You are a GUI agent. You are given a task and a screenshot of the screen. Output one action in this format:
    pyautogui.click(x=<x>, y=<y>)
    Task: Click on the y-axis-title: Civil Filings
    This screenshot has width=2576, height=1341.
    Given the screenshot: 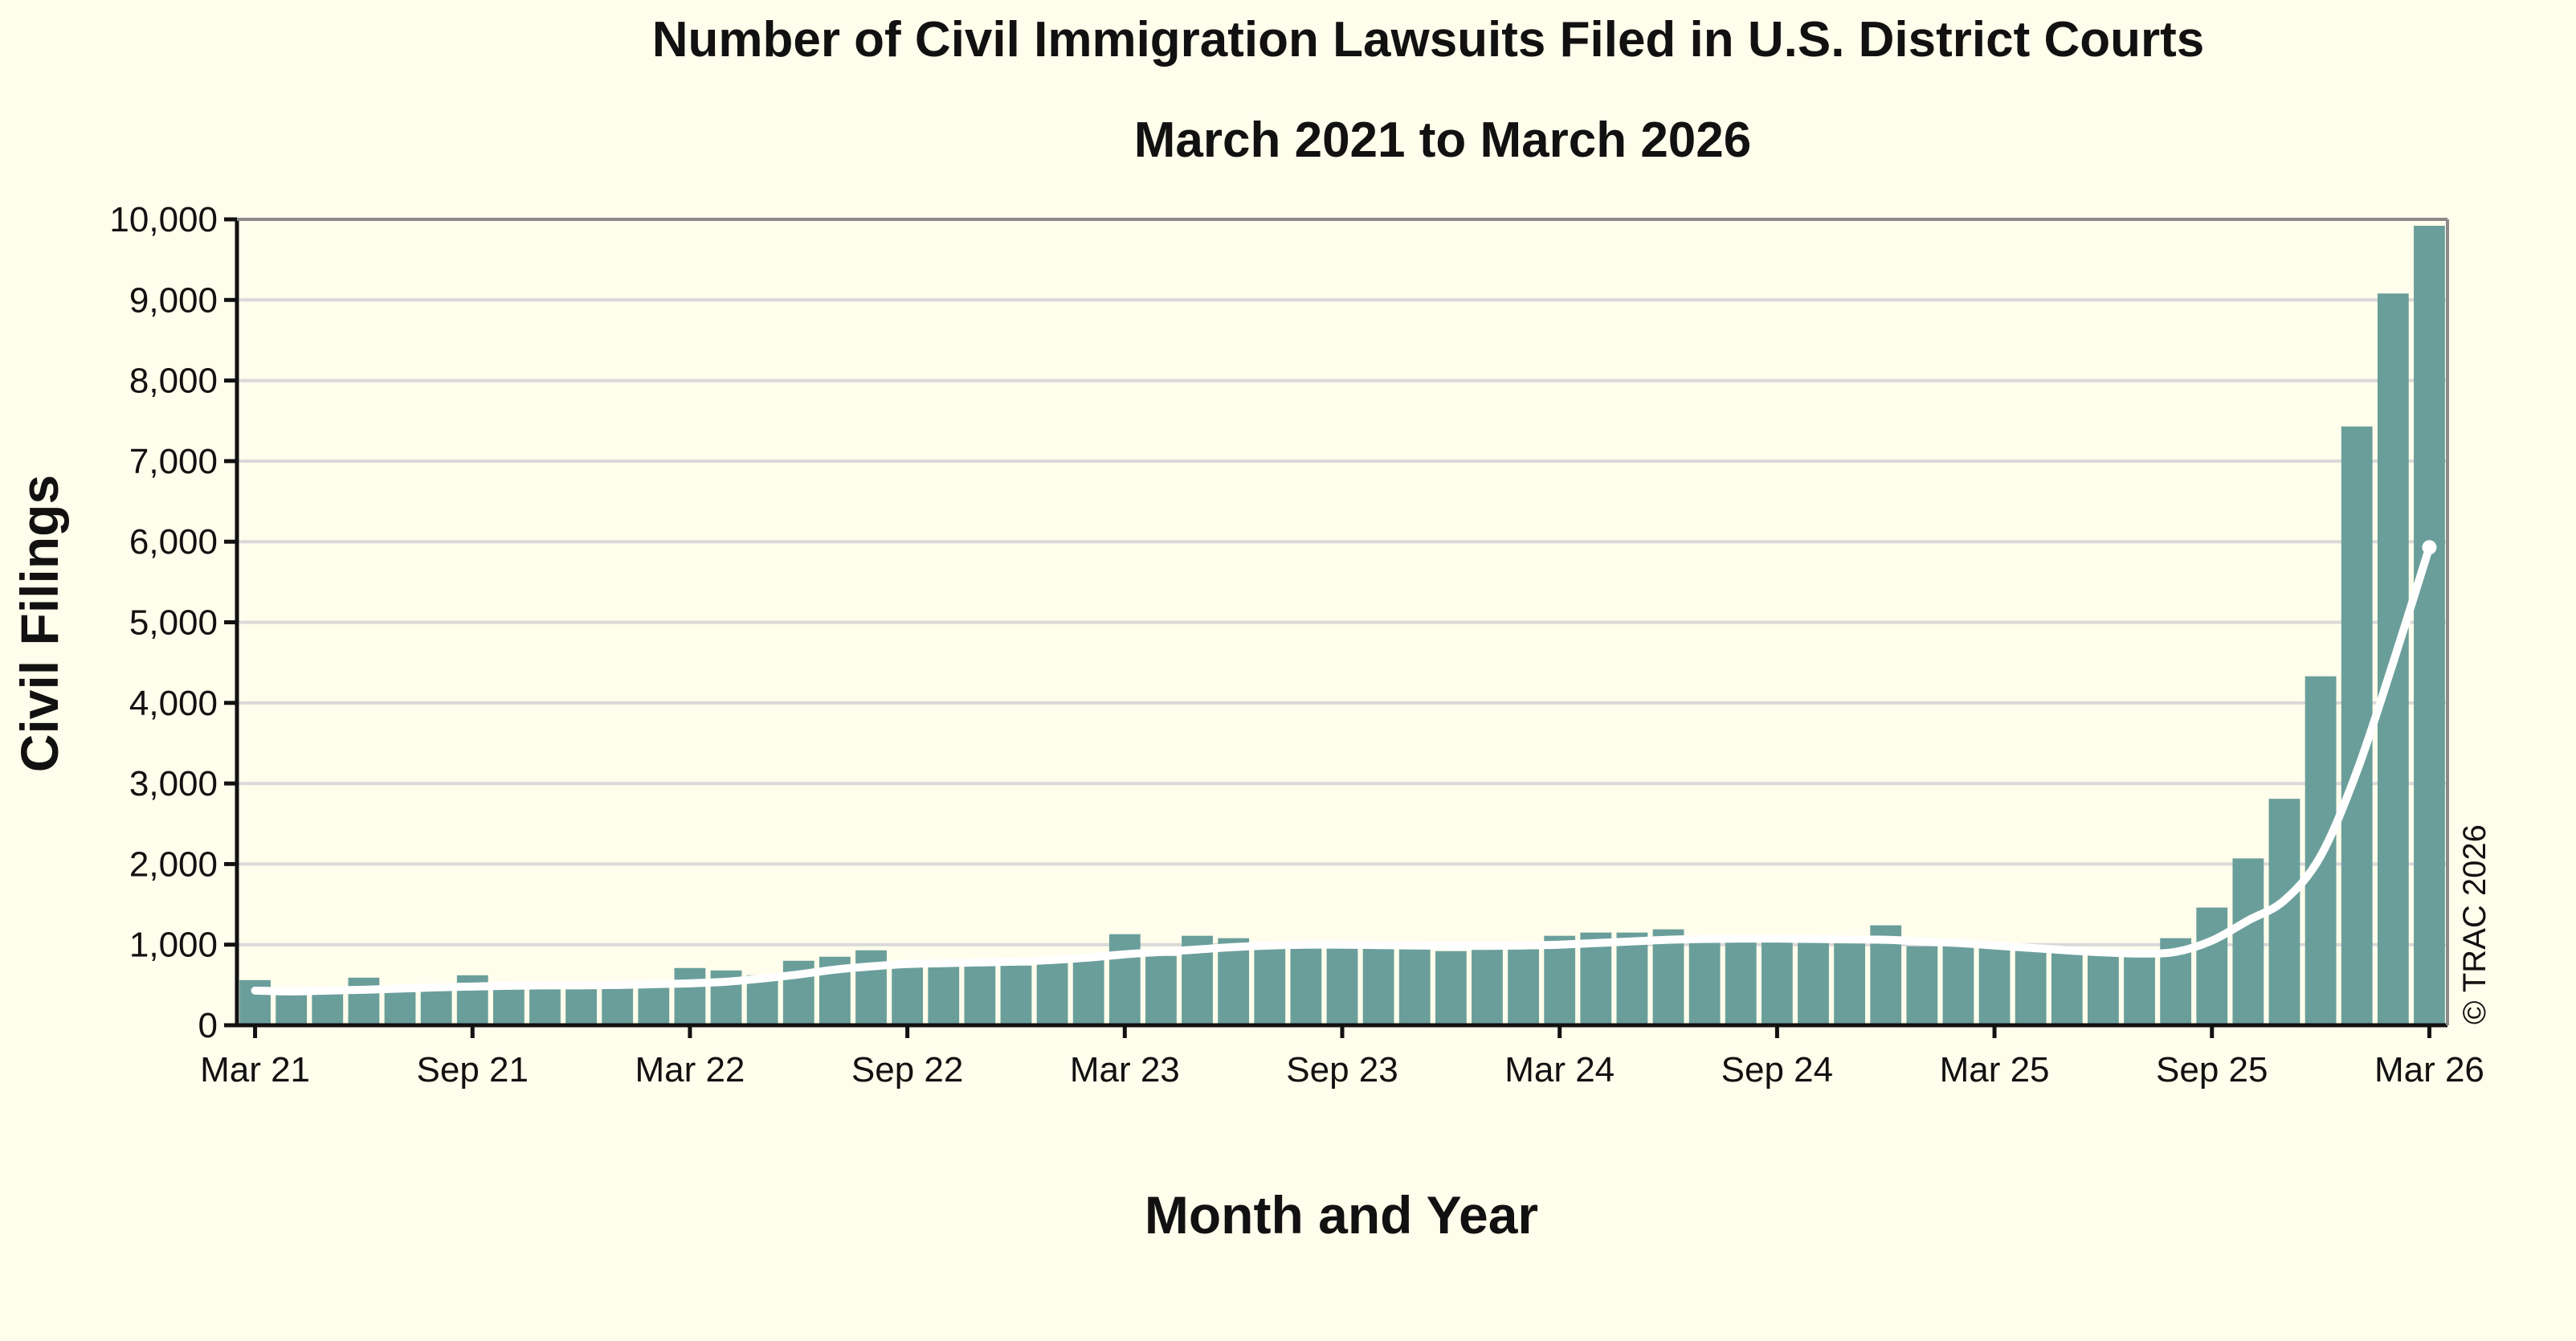 What is the action you would take?
    pyautogui.click(x=39, y=623)
    